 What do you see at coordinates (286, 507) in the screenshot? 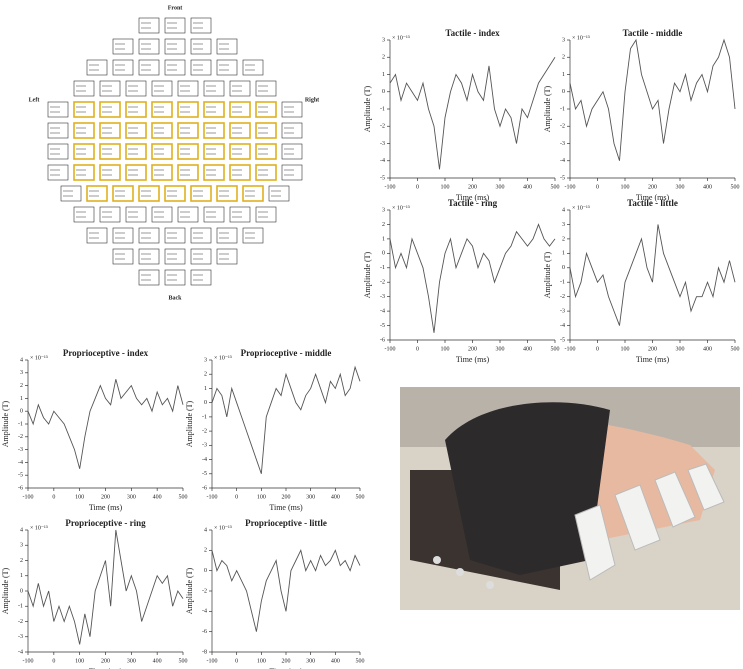
I see `x-axis-label: Time (ms)` at bounding box center [286, 507].